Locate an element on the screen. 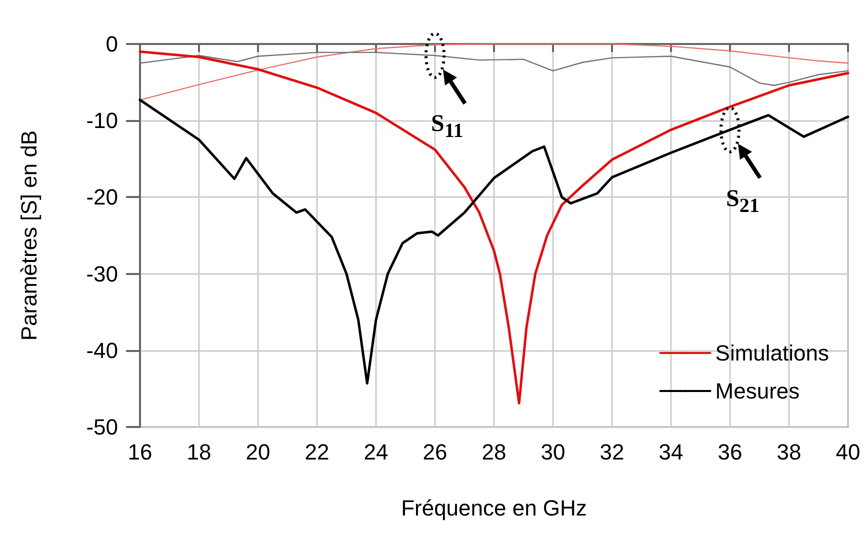 Image resolution: width=866 pixels, height=542 pixels. annotation: S$_{11}$ is located at coordinates (447, 127).